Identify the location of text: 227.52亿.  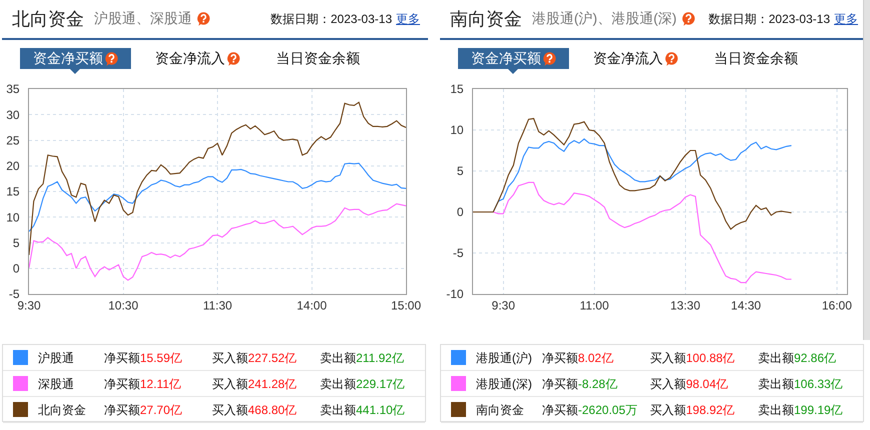
(272, 358).